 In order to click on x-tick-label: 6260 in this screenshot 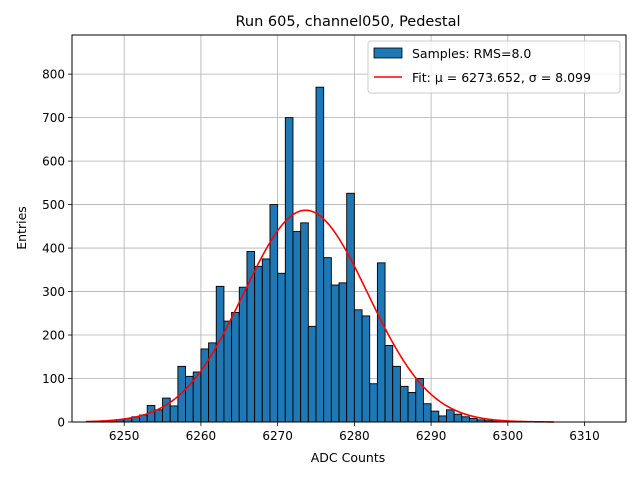, I will do `click(201, 436)`.